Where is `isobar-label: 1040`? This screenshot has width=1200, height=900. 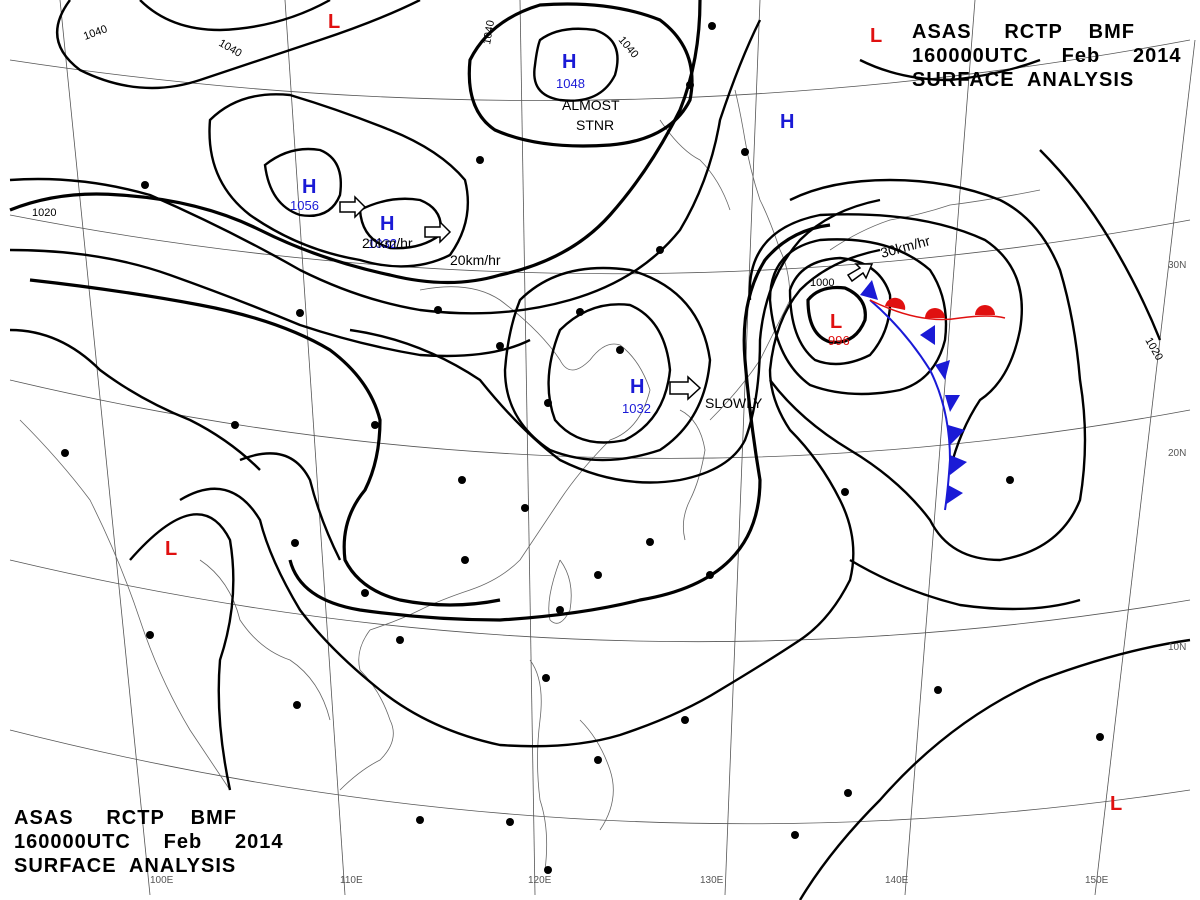 isobar-label: 1040 is located at coordinates (489, 32).